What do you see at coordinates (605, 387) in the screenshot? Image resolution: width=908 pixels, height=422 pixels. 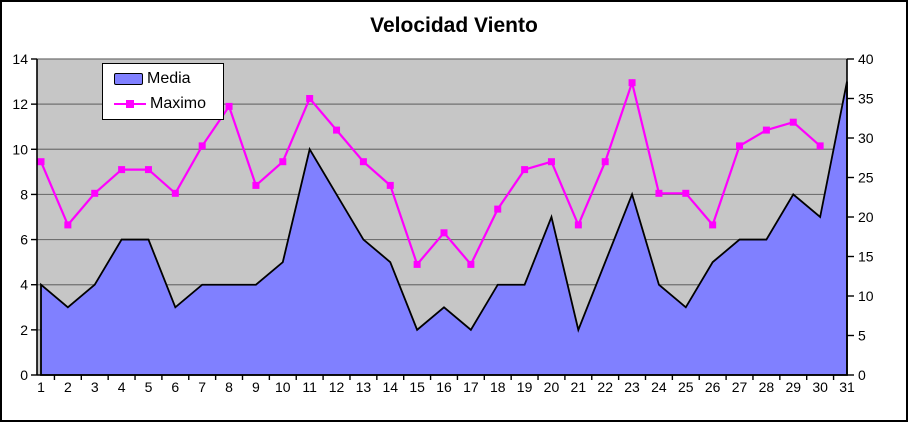 I see `x-tick-label: 22` at bounding box center [605, 387].